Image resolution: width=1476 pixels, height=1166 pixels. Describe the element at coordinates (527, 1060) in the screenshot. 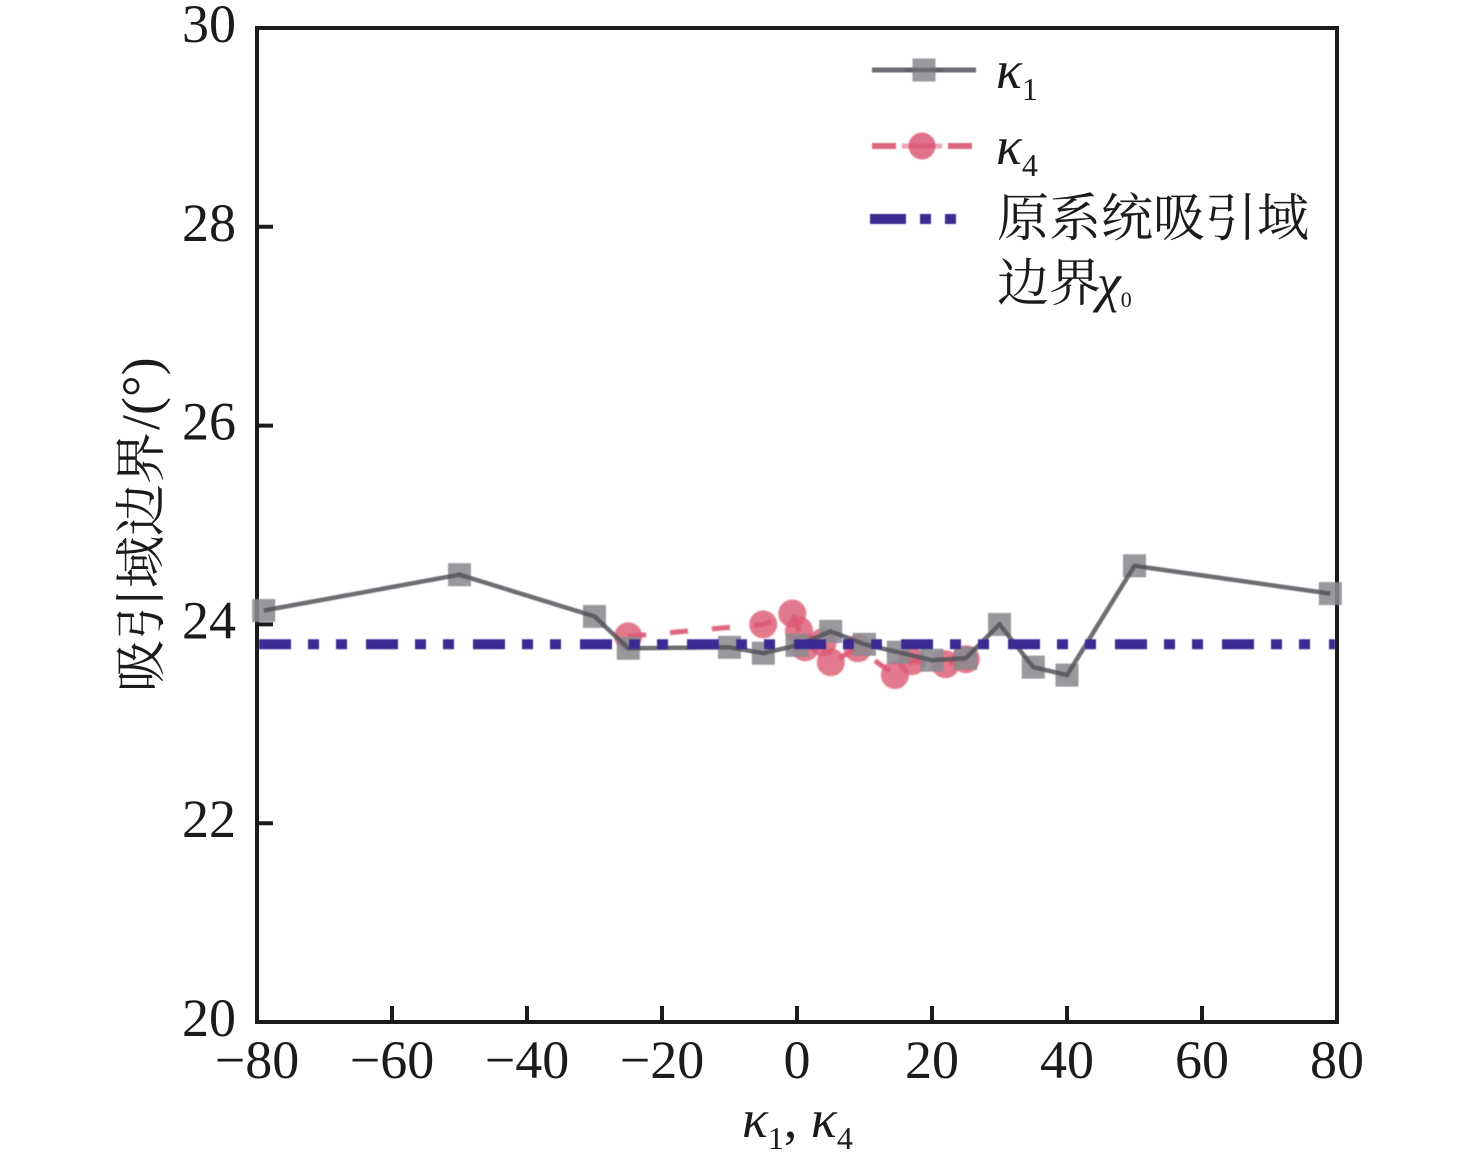

I see `svg-text: −40` at that location.